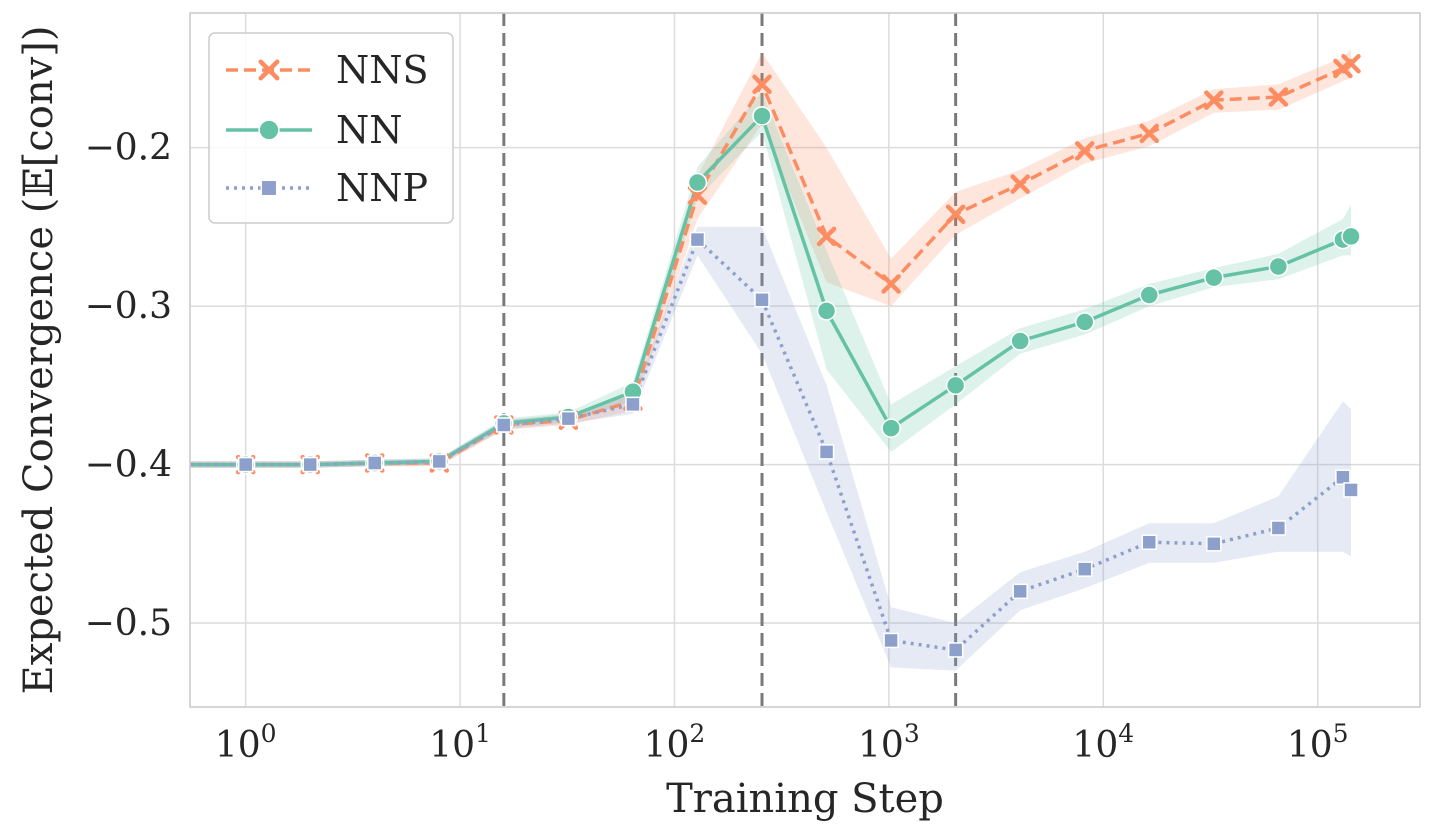 Image resolution: width=1435 pixels, height=835 pixels. I want to click on x-tick-label: 10¹, so click(460, 742).